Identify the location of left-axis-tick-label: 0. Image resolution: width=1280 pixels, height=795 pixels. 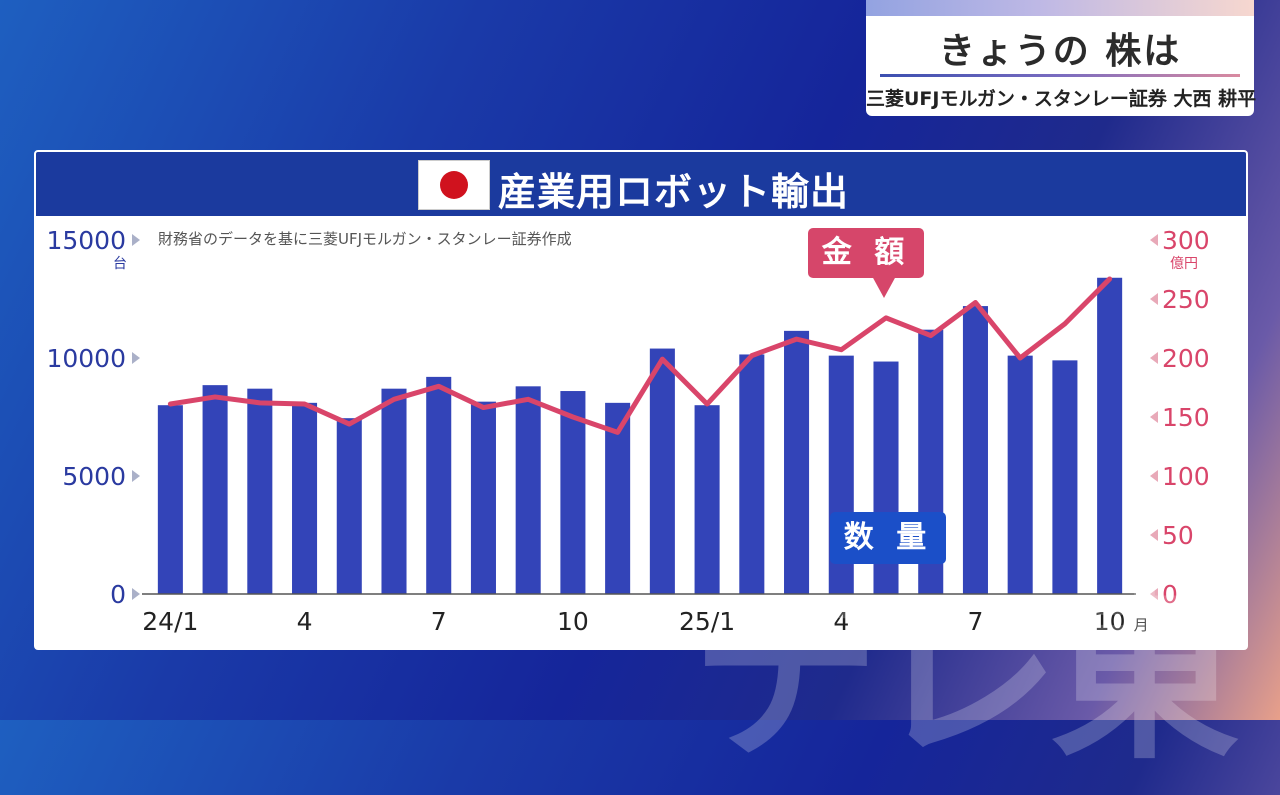
(118, 594).